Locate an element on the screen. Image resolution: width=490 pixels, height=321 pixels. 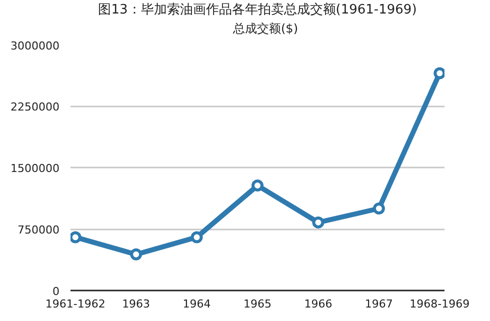
x-tick-label: 1966 is located at coordinates (318, 304).